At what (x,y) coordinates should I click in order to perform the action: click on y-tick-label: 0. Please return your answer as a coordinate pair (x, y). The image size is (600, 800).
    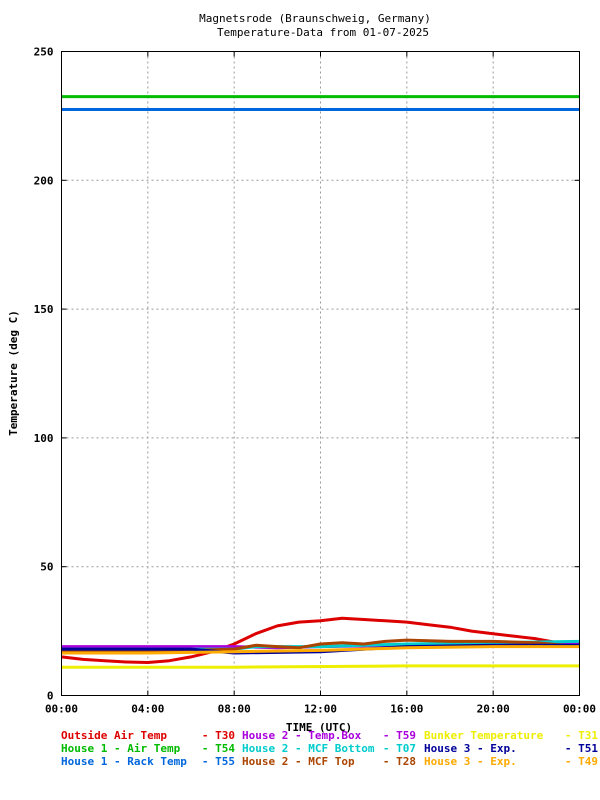
    Looking at the image, I should click on (50, 696).